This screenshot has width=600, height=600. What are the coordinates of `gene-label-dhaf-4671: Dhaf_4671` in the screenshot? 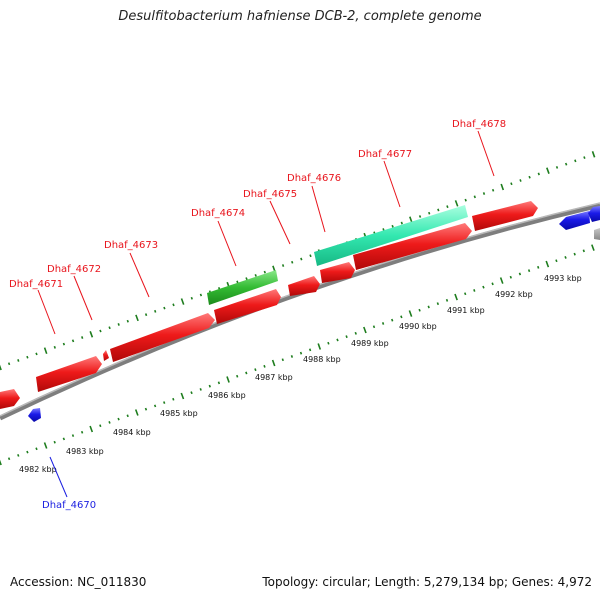 It's located at (36, 284).